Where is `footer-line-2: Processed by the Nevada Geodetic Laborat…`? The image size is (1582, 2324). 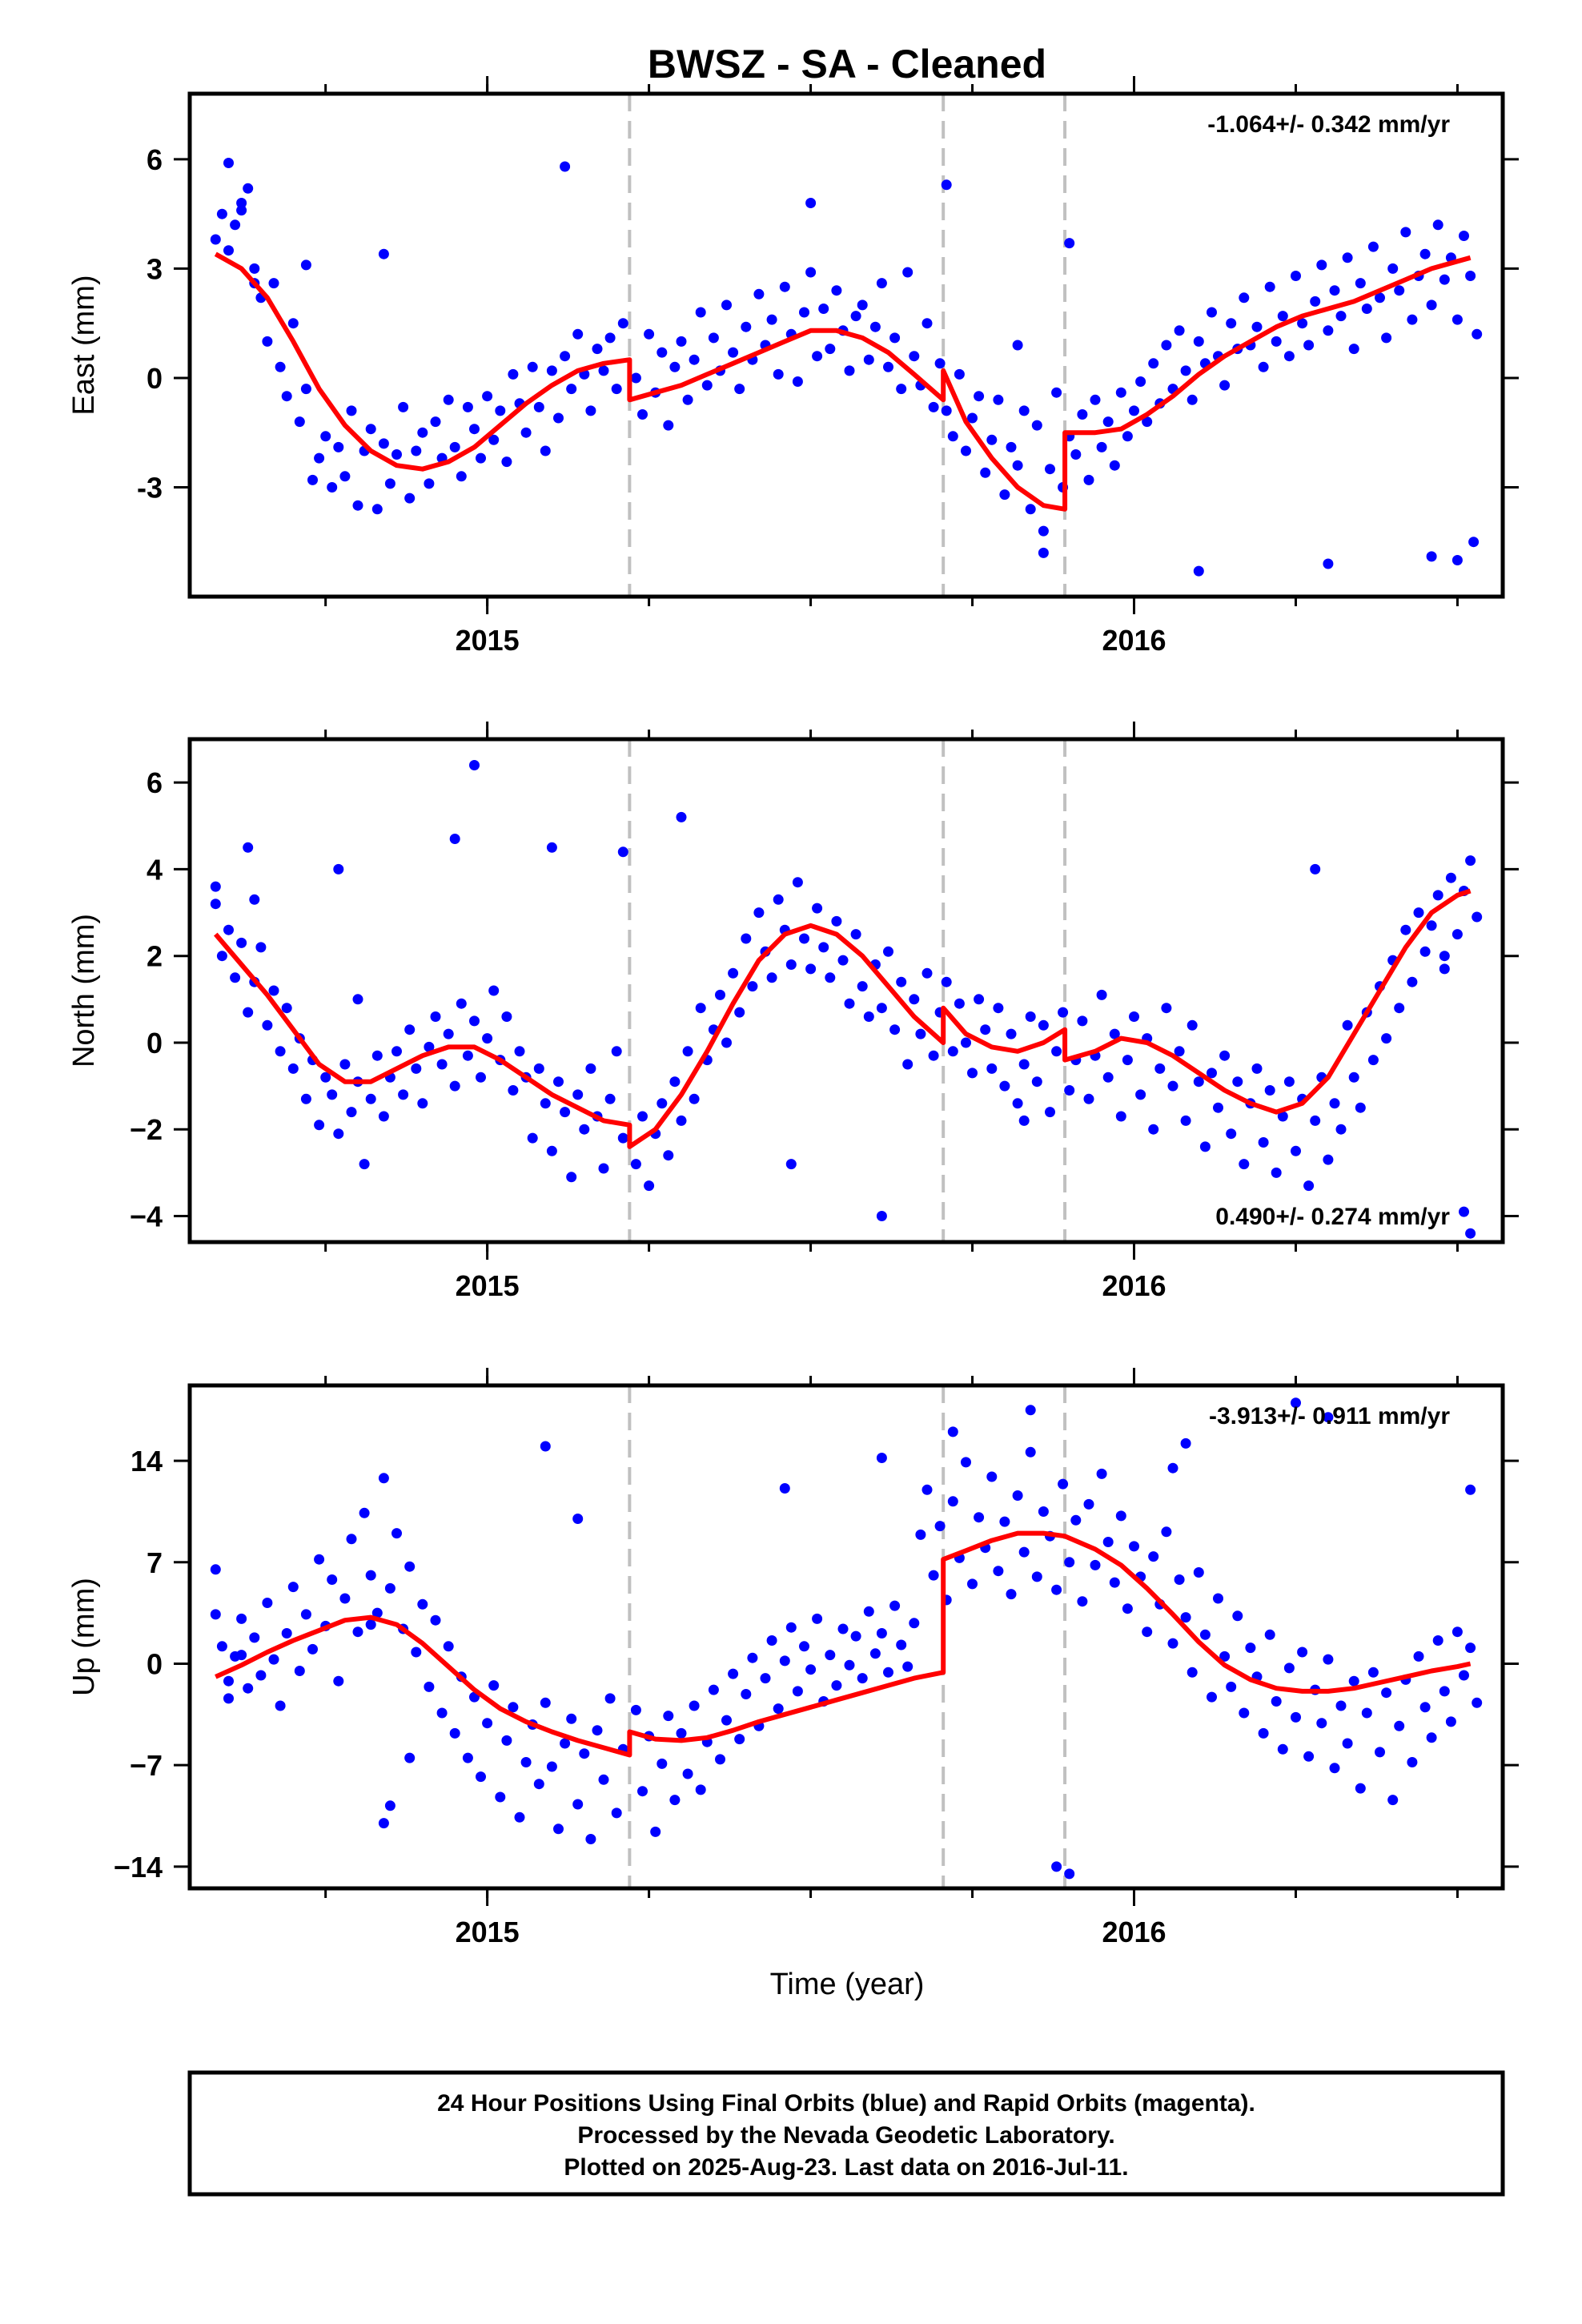 footer-line-2: Processed by the Nevada Geodetic Laborat… is located at coordinates (846, 2135).